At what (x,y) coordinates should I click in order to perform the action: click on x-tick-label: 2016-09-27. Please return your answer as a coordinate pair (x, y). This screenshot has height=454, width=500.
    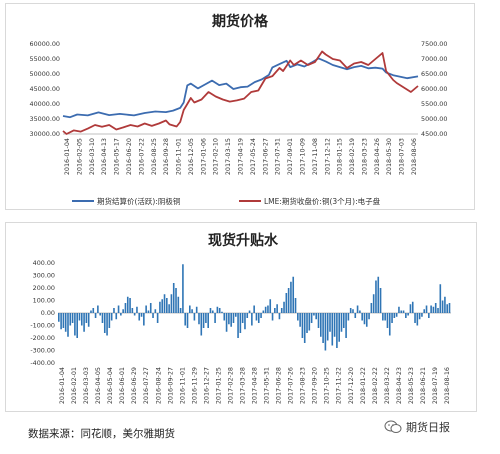
    Looking at the image, I should click on (170, 385).